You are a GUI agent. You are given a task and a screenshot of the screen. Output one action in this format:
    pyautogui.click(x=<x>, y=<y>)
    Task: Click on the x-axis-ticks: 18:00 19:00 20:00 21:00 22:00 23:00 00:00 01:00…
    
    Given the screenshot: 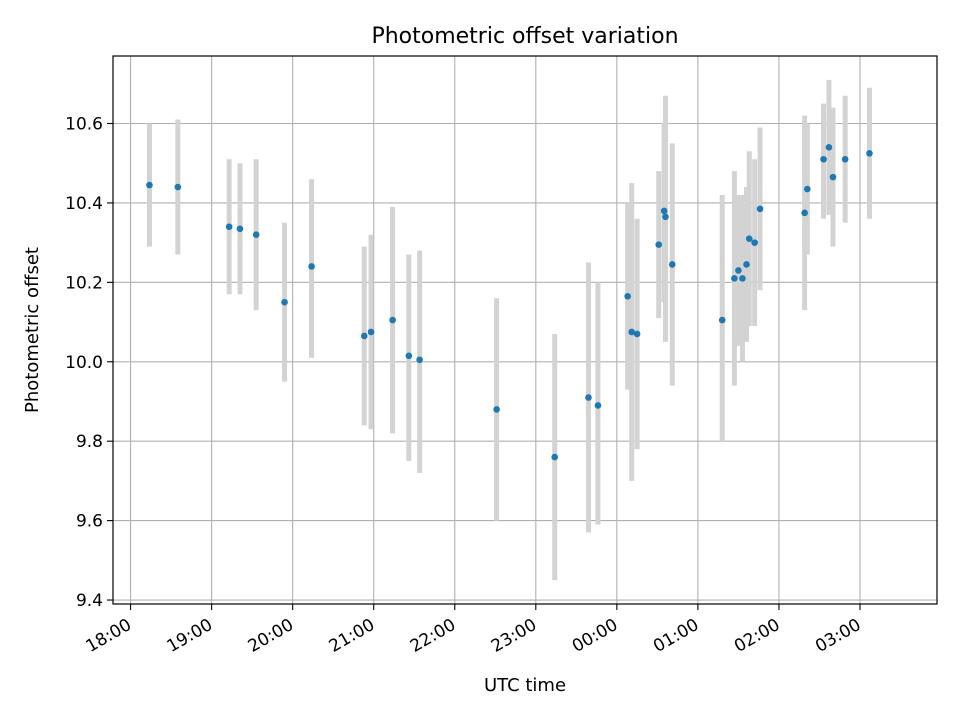 What is the action you would take?
    pyautogui.click(x=474, y=630)
    